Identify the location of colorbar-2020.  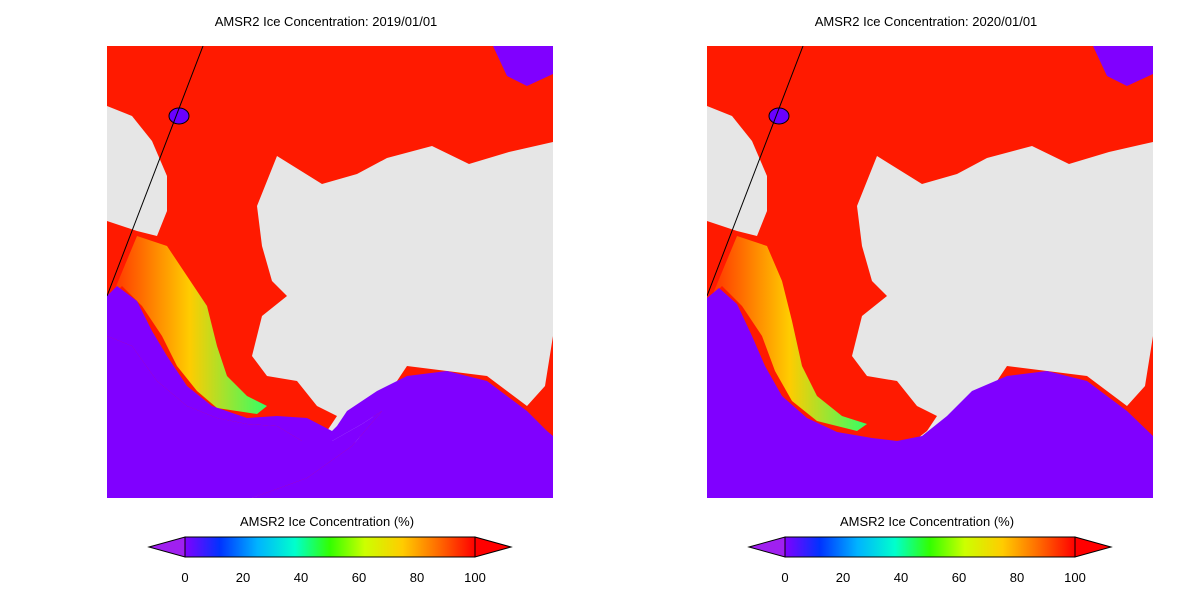
(930, 547).